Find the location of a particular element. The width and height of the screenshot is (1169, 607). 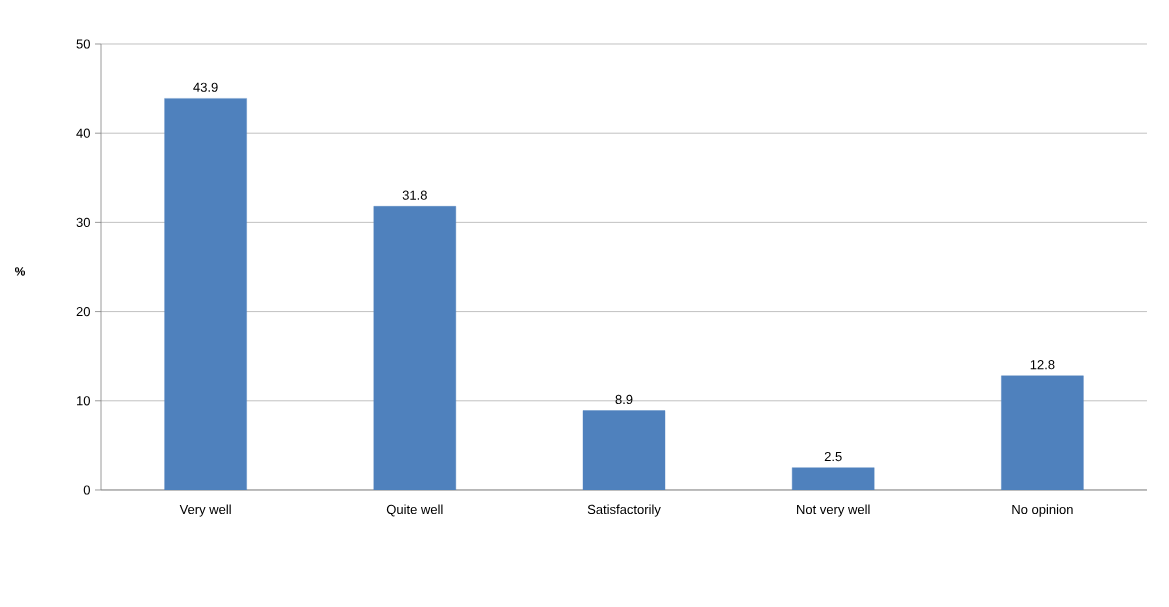

data-label: 43.9 is located at coordinates (205, 87).